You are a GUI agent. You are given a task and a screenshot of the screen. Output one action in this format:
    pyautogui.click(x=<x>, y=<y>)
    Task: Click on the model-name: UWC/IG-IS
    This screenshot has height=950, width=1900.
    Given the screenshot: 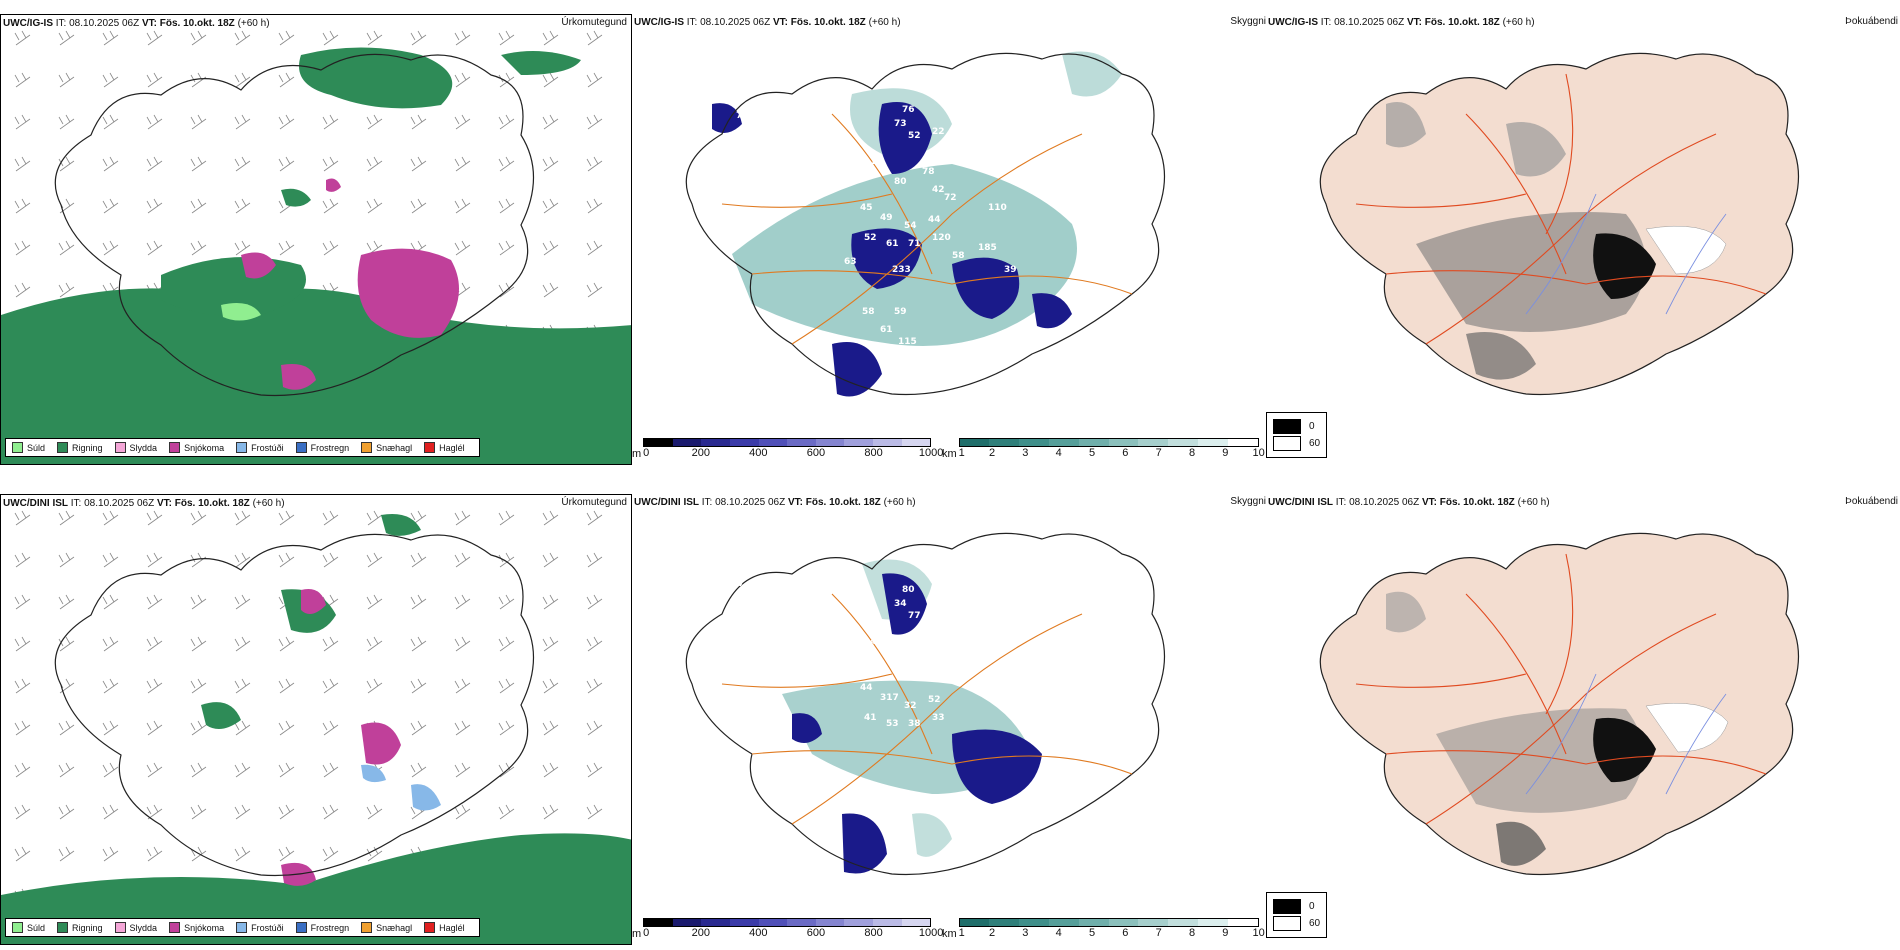 What is the action you would take?
    pyautogui.click(x=659, y=22)
    